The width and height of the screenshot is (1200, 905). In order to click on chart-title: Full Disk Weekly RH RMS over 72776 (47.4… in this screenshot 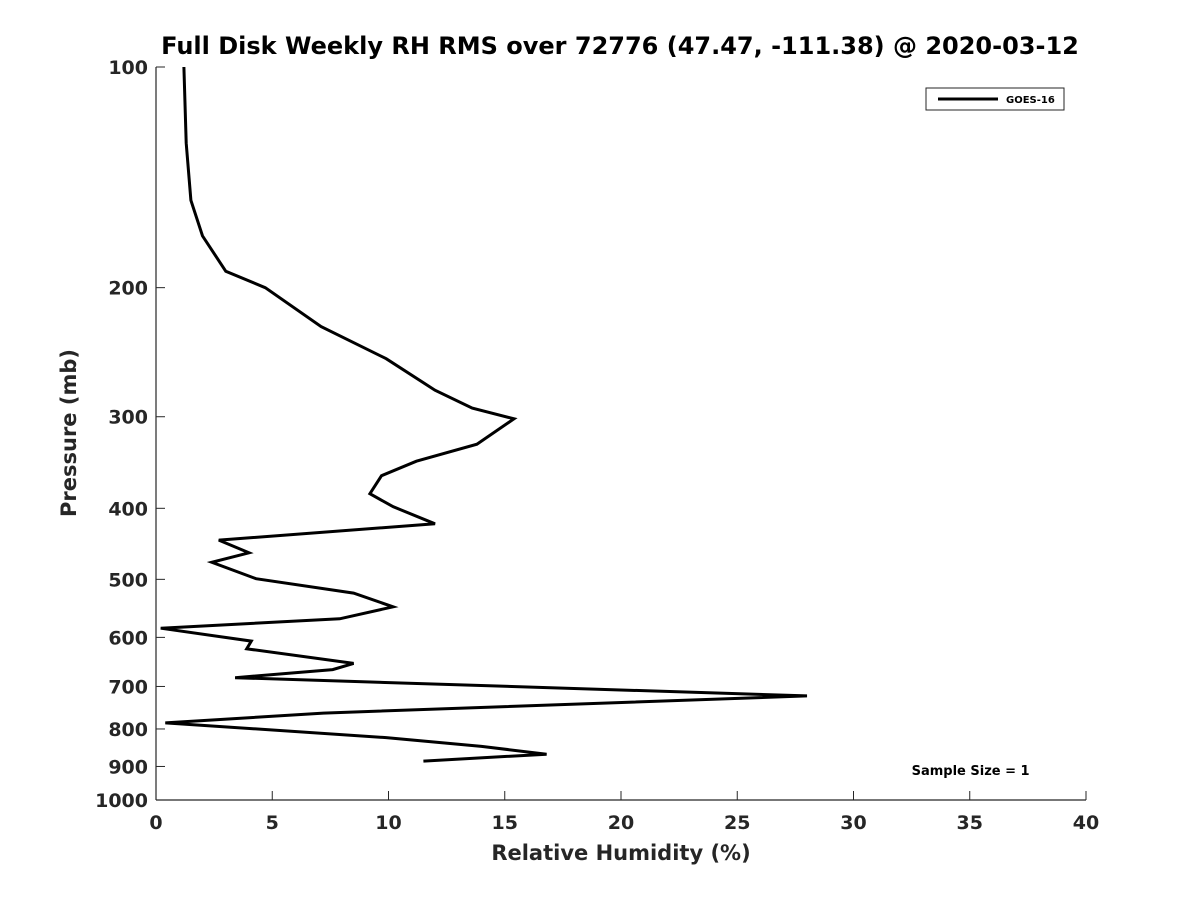, I will do `click(620, 46)`.